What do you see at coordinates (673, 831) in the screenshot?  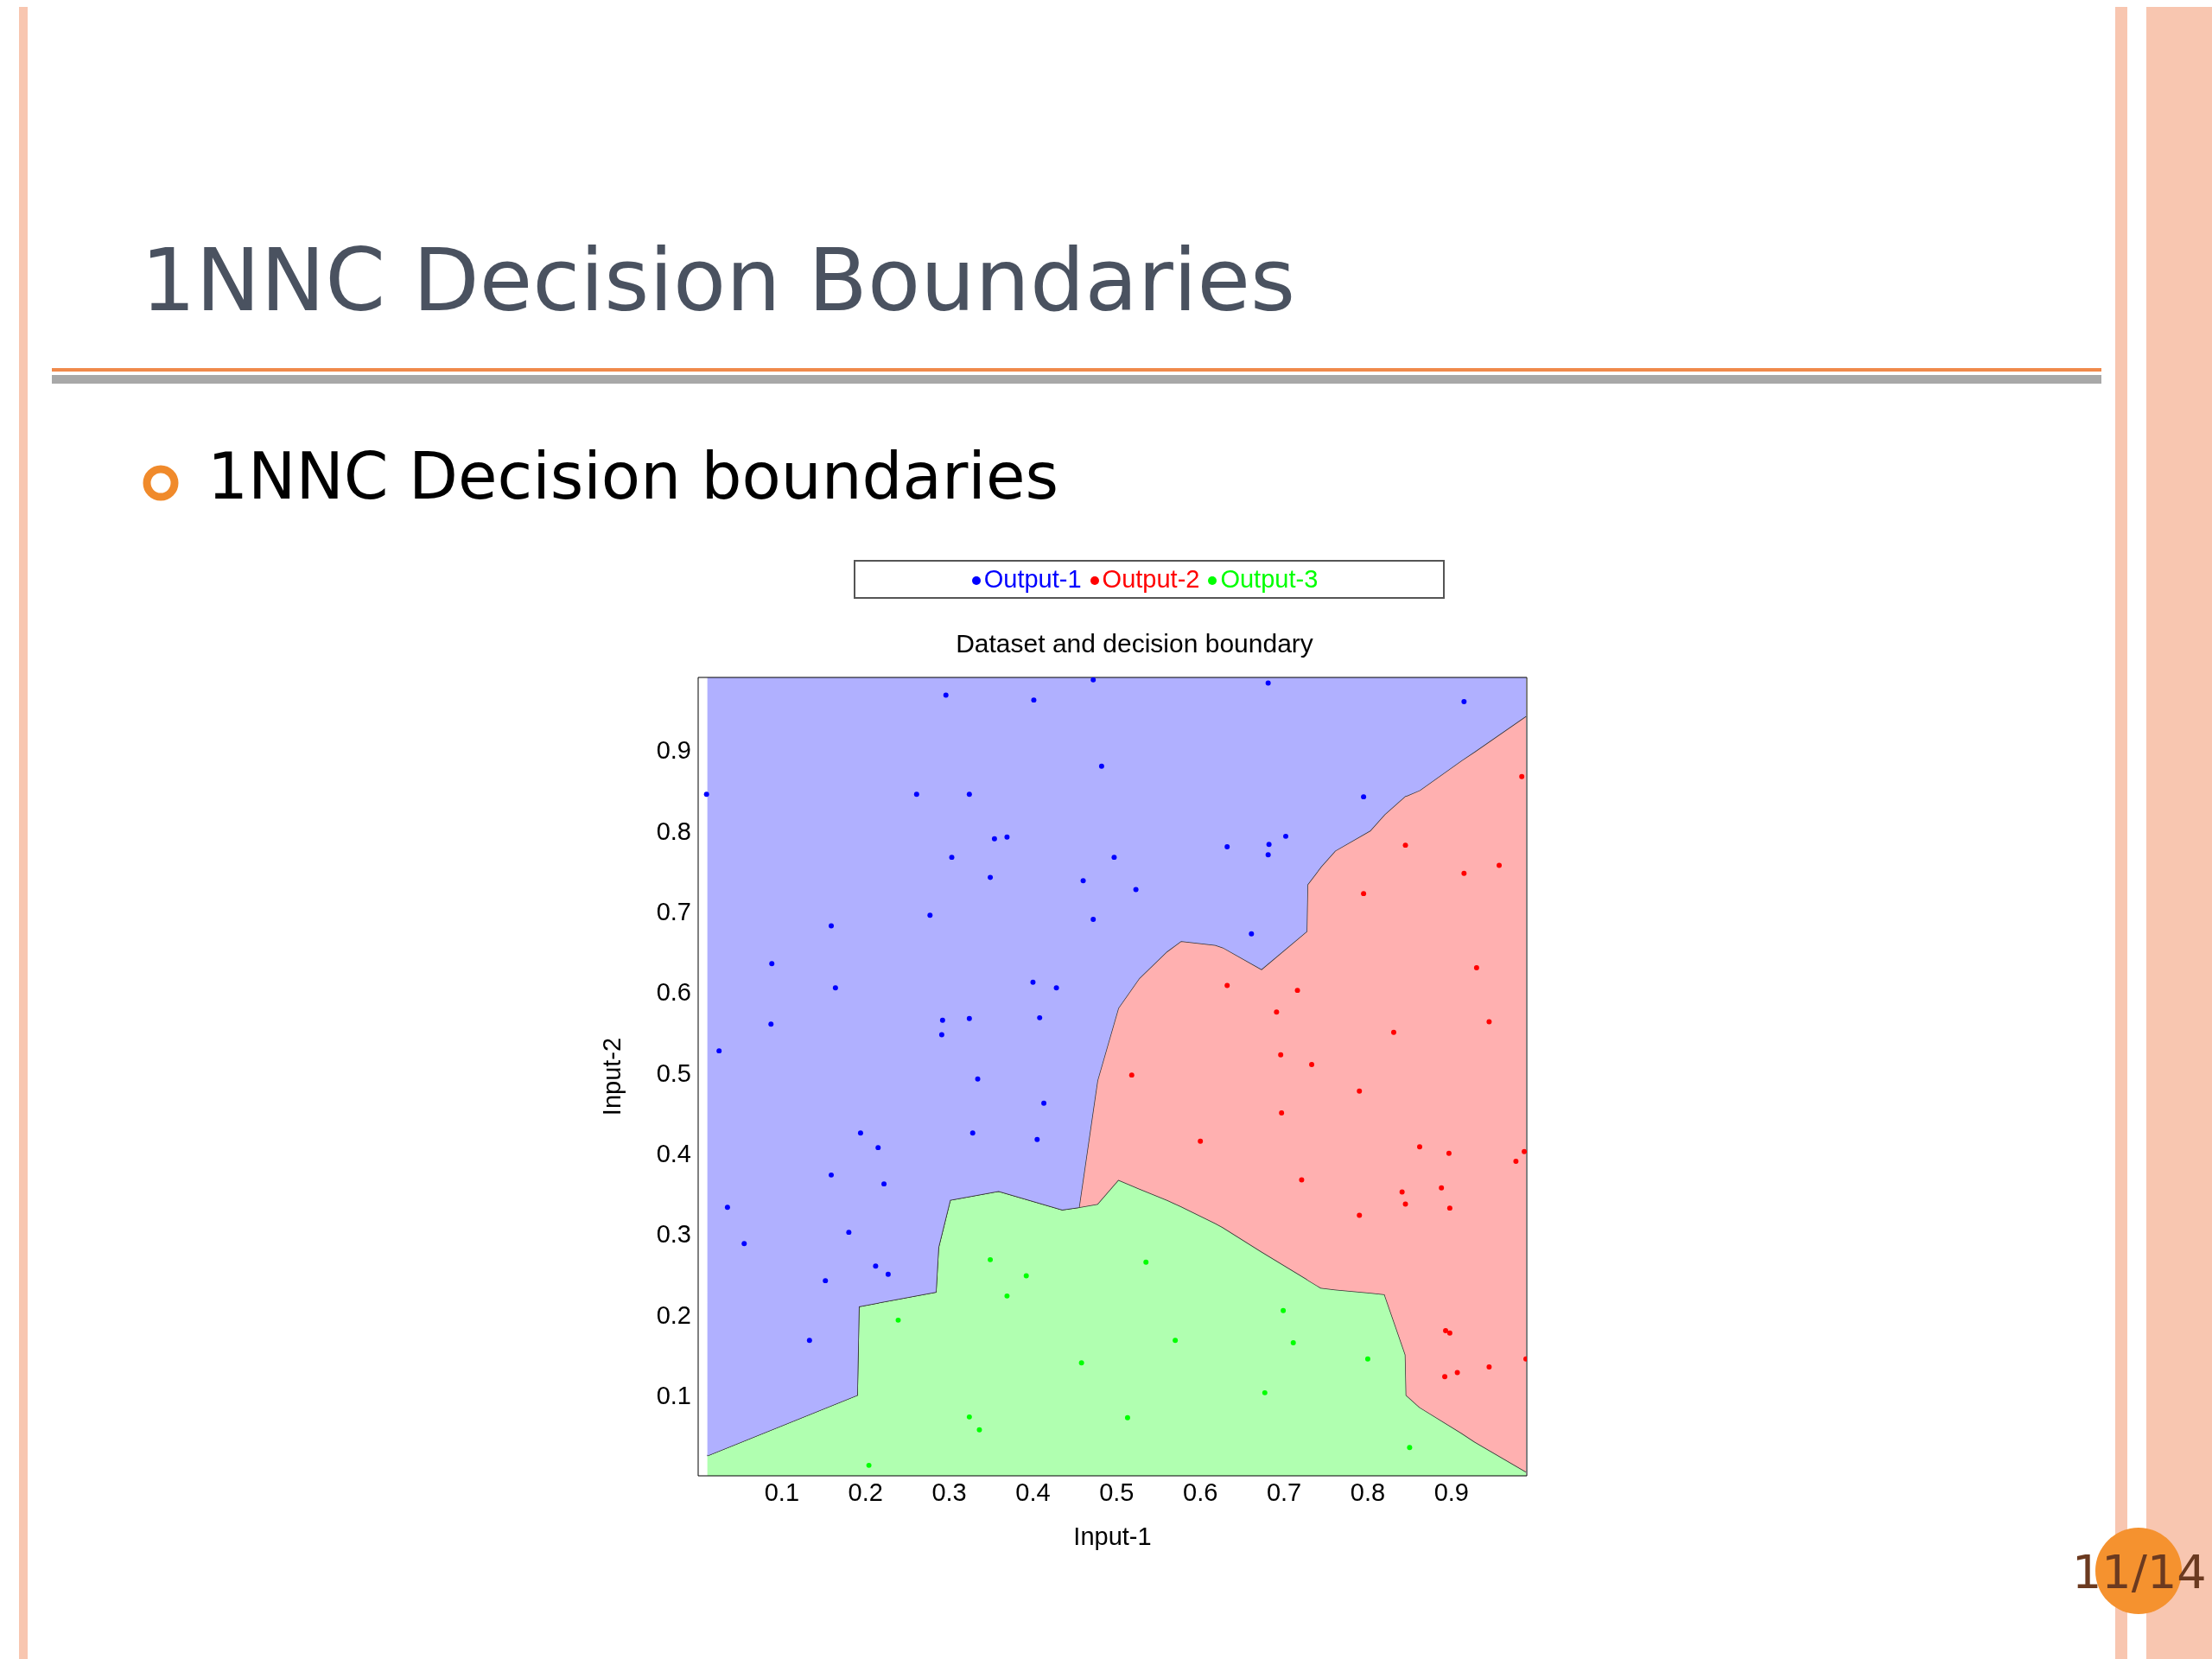 I see `y-tick-label: 0.8` at bounding box center [673, 831].